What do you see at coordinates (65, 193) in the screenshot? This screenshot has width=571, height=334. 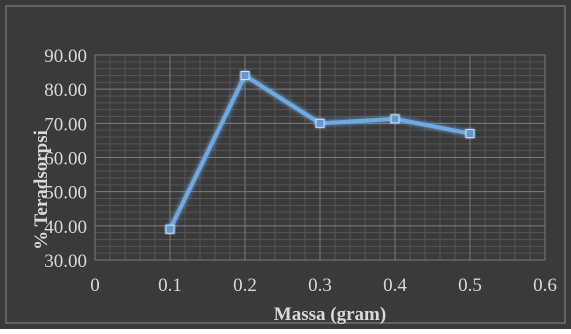 I see `y-tick-label: 50.00` at bounding box center [65, 193].